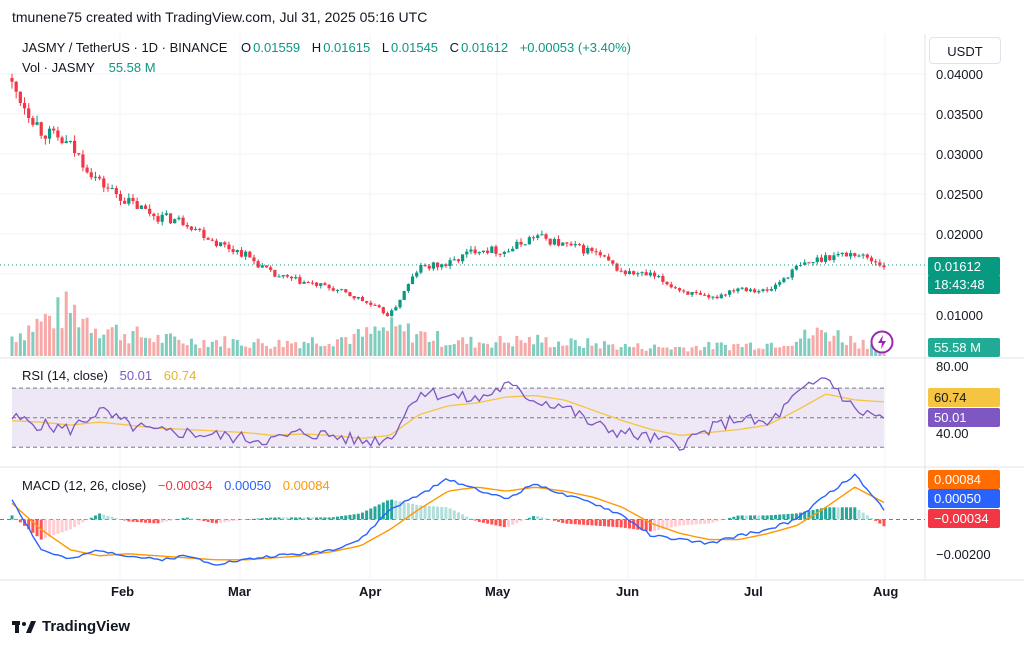  I want to click on macd-hist-tag: −0.00034, so click(964, 518).